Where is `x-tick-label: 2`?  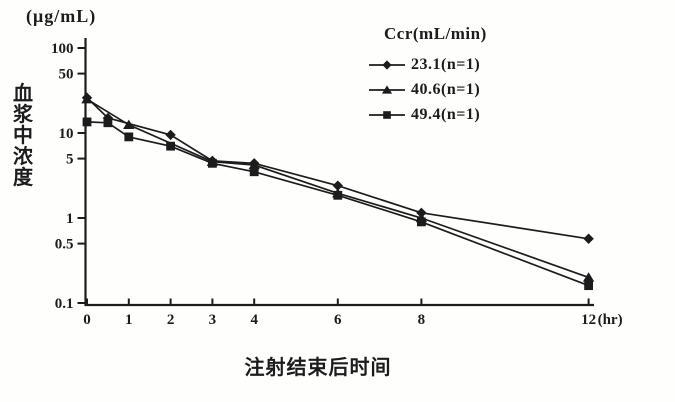 x-tick-label: 2 is located at coordinates (171, 320).